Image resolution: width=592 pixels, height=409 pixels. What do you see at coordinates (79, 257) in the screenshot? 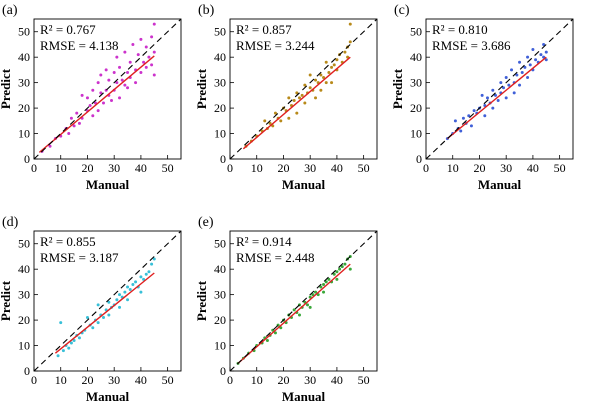
I see `rmse-annotation: RMSE = 3.187` at bounding box center [79, 257].